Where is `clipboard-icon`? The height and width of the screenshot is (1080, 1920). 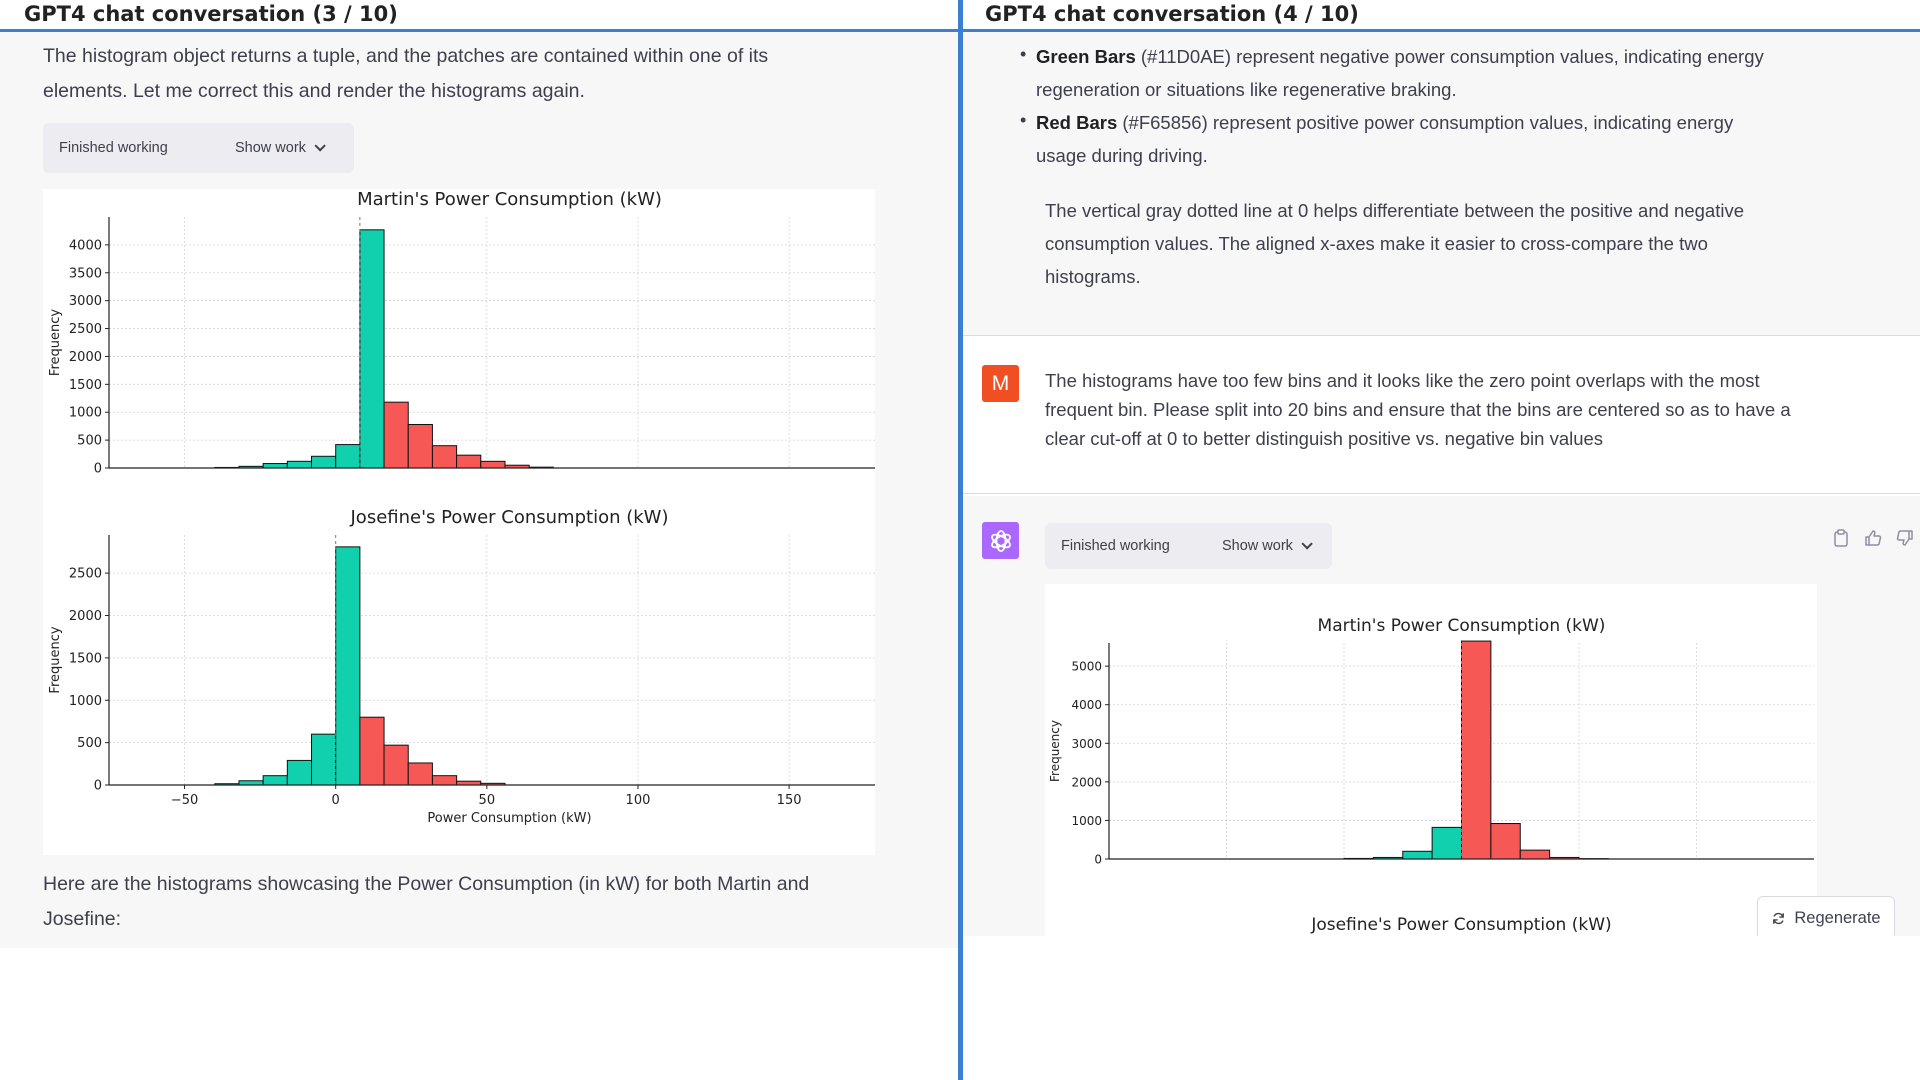
clipboard-icon is located at coordinates (1841, 538).